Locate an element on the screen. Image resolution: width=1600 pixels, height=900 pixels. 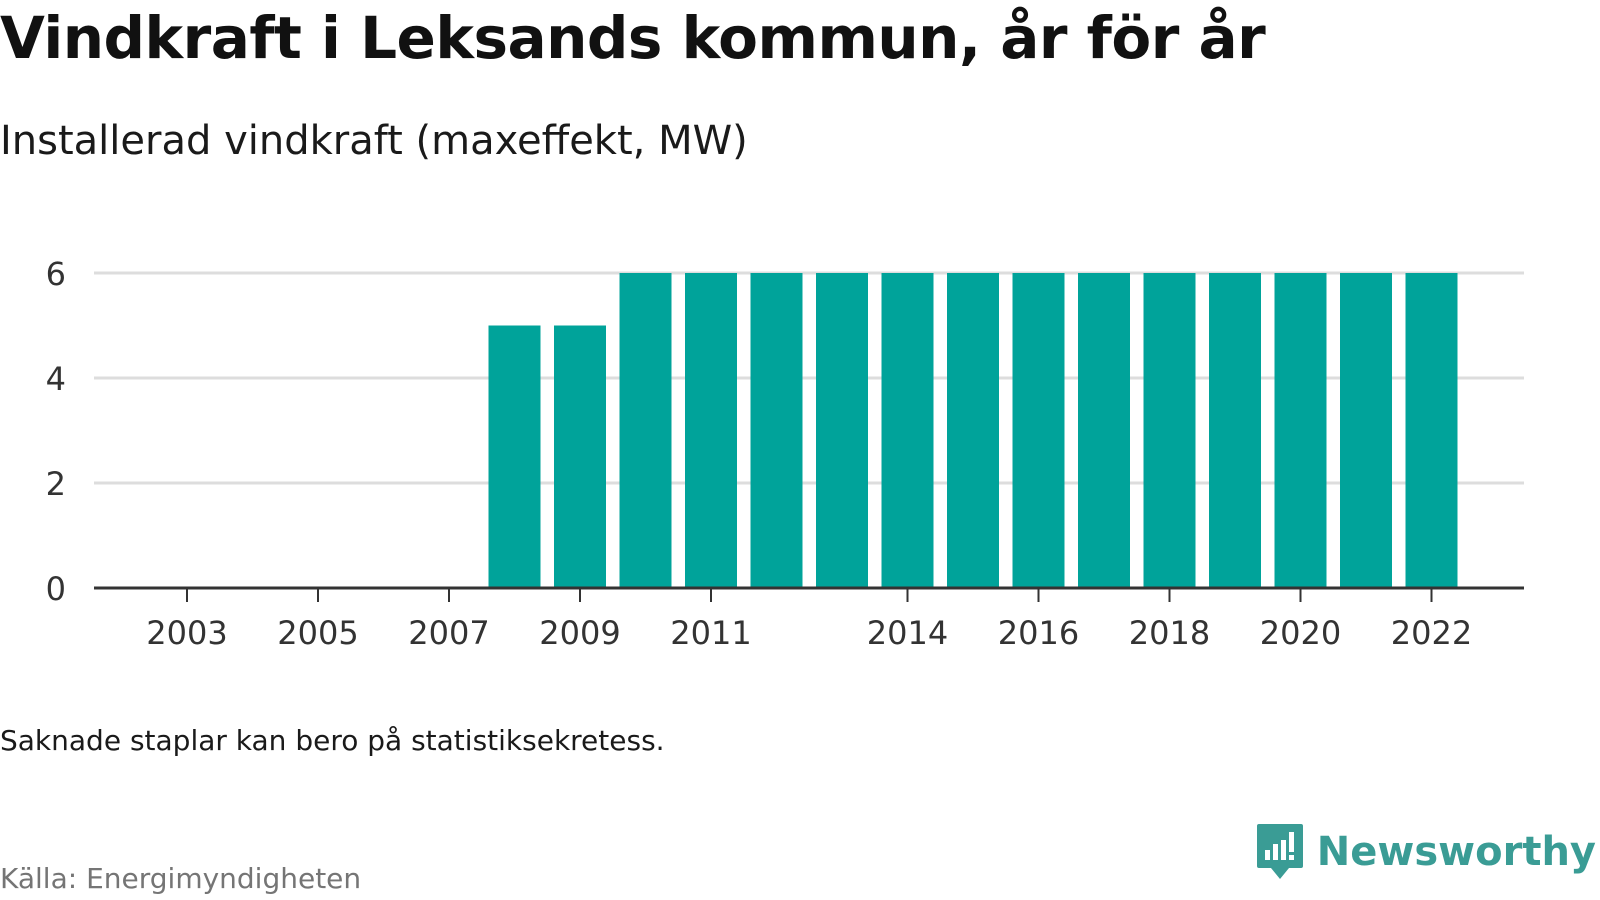
y-tick-label: 6 is located at coordinates (56, 274).